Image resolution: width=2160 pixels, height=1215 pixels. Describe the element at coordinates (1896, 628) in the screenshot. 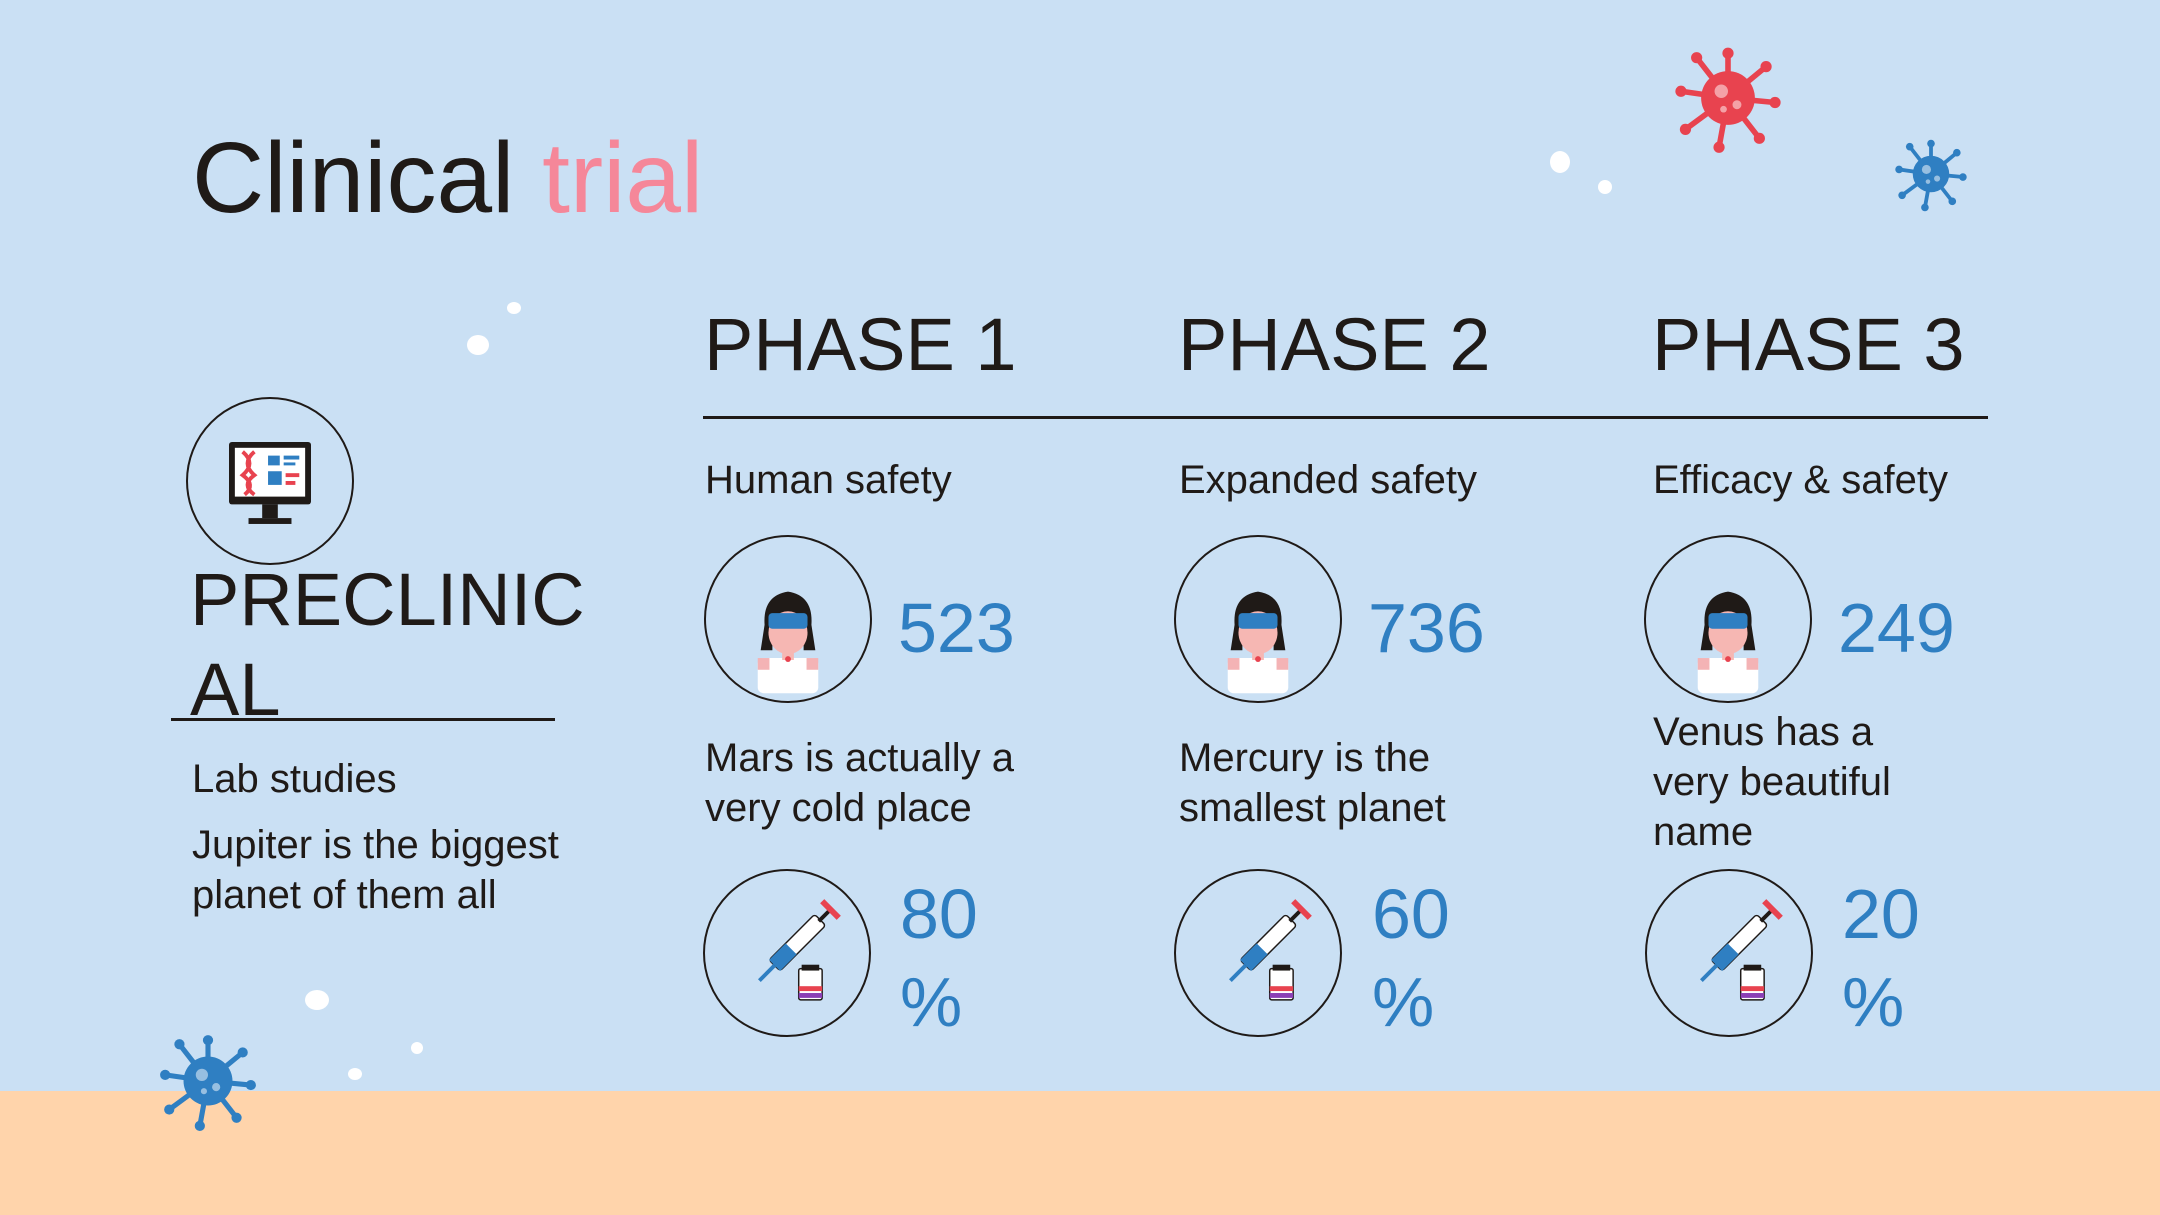

I see `phase-3-participants: 249` at that location.